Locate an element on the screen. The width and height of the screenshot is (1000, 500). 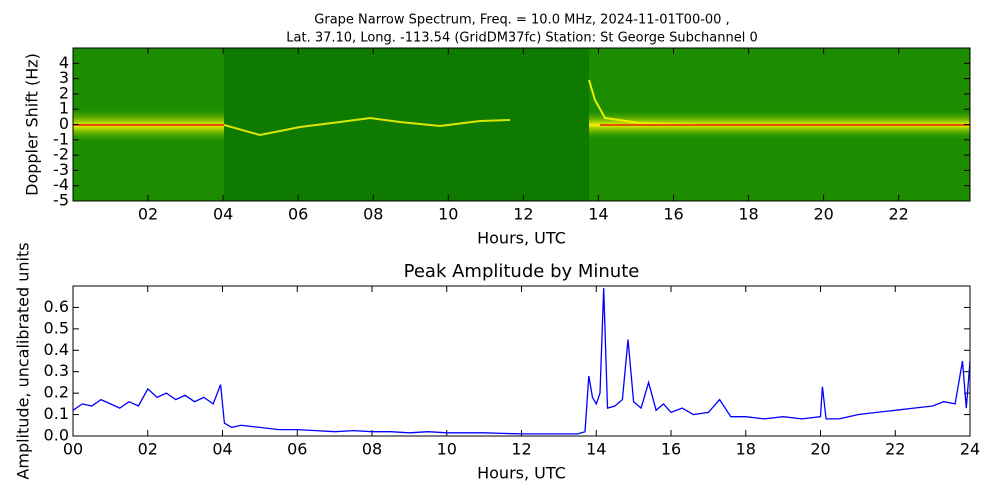
y-tick-label: -5 is located at coordinates (61, 200).